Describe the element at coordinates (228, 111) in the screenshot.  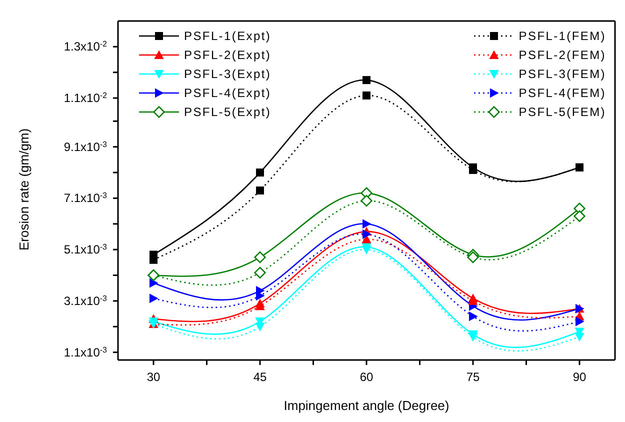
I see `legend-label: PSFL-5(Expt)` at that location.